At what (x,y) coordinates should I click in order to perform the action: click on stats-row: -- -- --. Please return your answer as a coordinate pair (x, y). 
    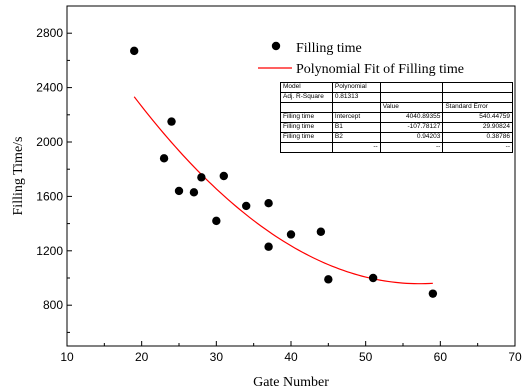
    Looking at the image, I should click on (396, 147).